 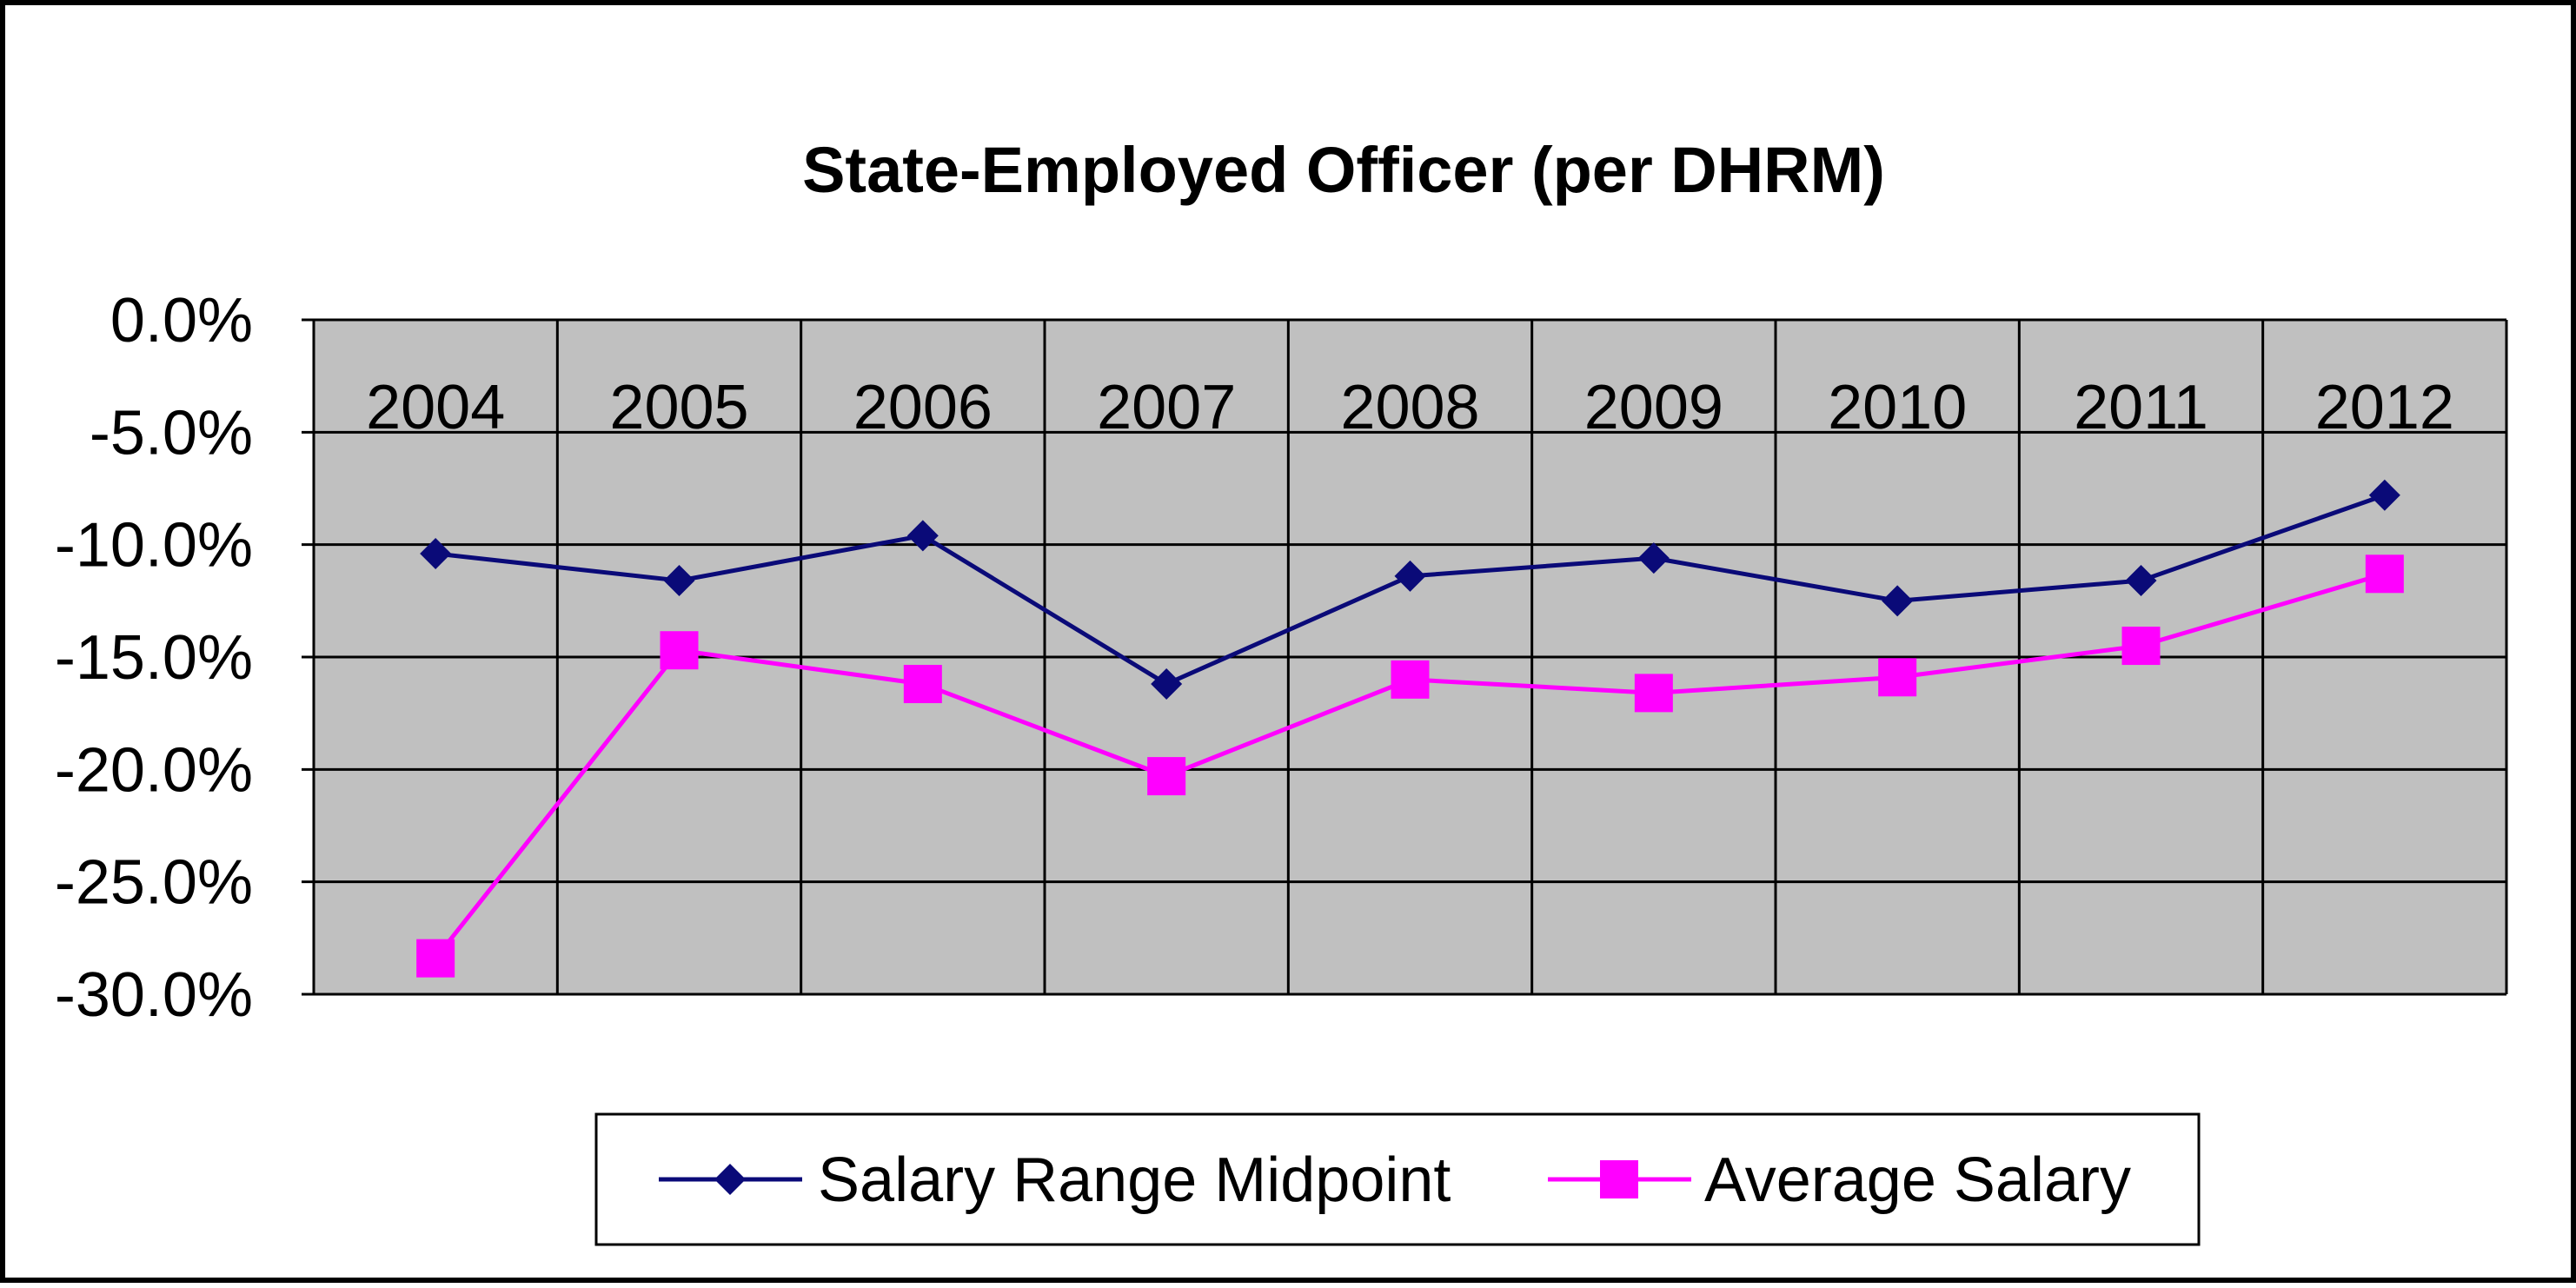 I want to click on y-tick-label: -30.0%, so click(x=154, y=995).